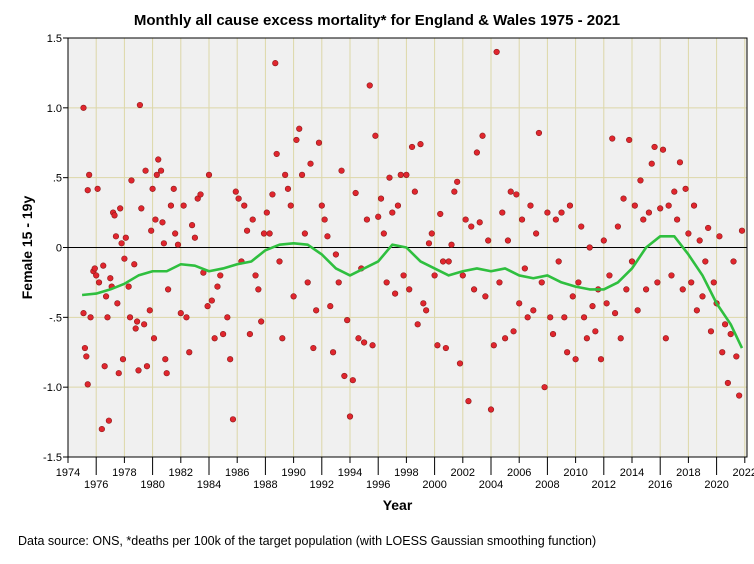 The width and height of the screenshot is (754, 564). What do you see at coordinates (59, 249) in the screenshot?
I see `y-tick-label: 0` at bounding box center [59, 249].